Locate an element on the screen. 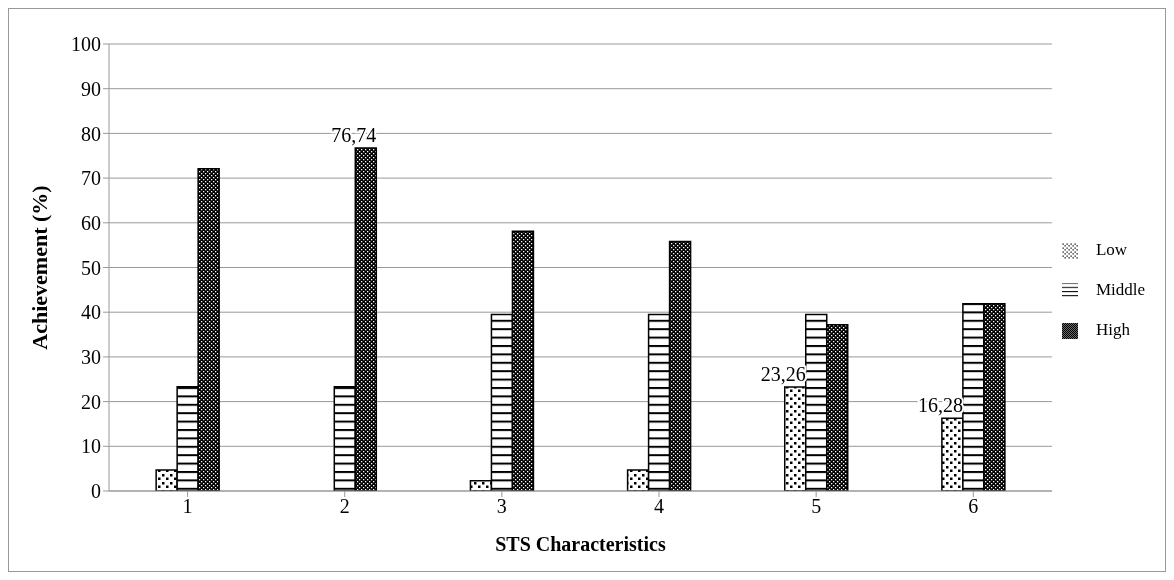  y-tick-label: 20 is located at coordinates (91, 401).